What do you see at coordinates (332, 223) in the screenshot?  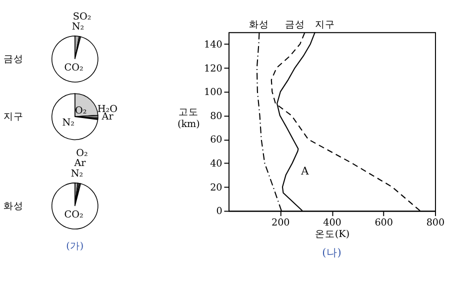 I see `x-tick-label: 400` at bounding box center [332, 223].